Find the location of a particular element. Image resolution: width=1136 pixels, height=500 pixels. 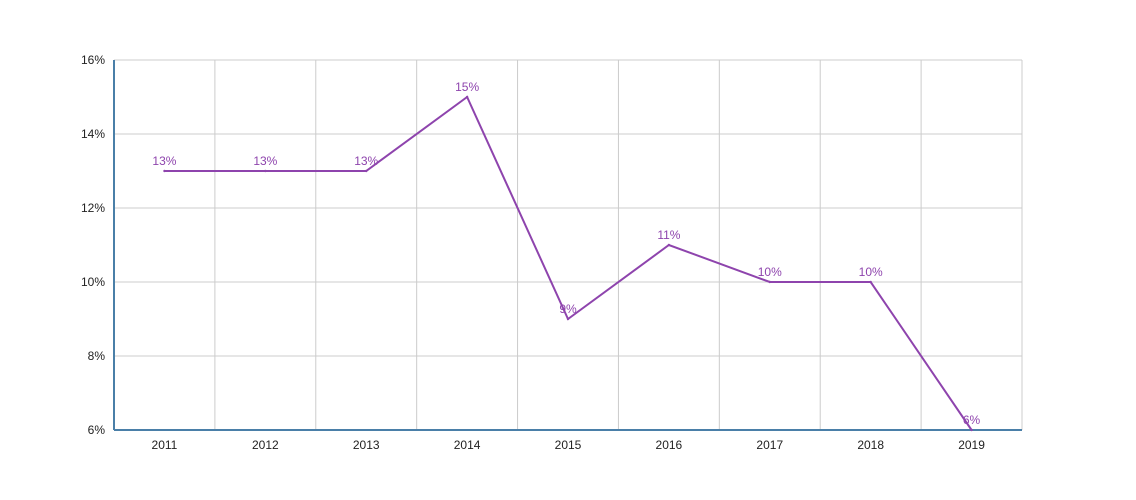

x-tick-label: 2015 is located at coordinates (568, 445).